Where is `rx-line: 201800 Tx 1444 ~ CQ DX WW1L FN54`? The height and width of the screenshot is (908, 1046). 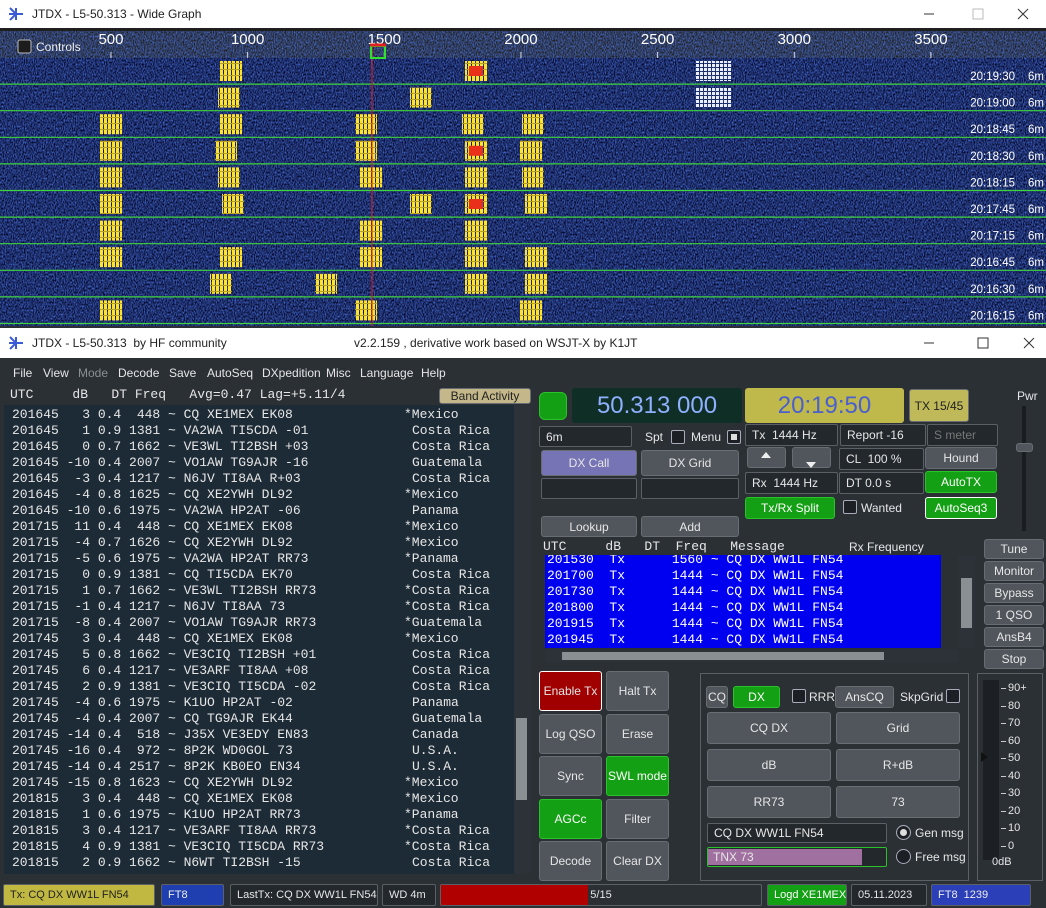
rx-line: 201800 Tx 1444 ~ CQ DX WW1L FN54 is located at coordinates (695, 607).